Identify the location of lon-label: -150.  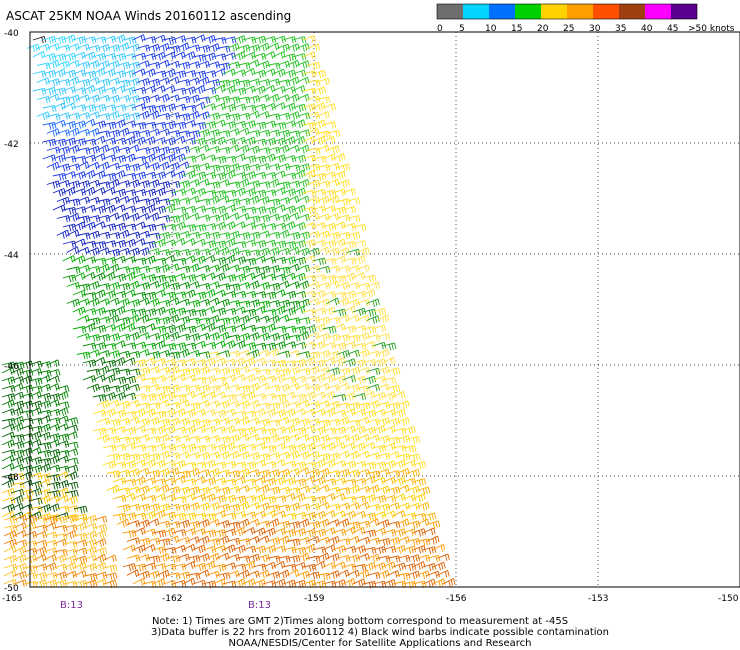
(728, 599).